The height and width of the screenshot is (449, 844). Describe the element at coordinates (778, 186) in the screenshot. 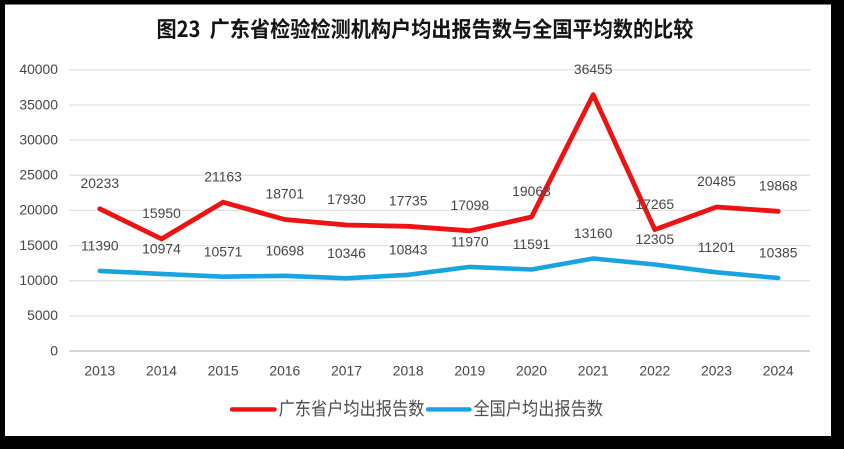

I see `svg-text: 19868` at that location.